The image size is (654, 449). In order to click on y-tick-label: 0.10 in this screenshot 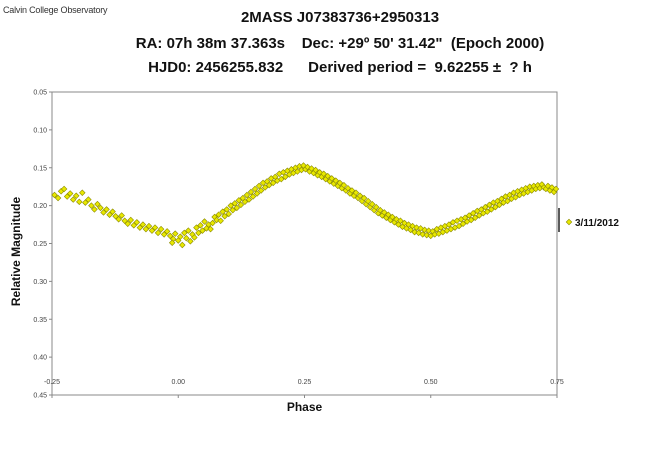, I will do `click(40, 130)`.